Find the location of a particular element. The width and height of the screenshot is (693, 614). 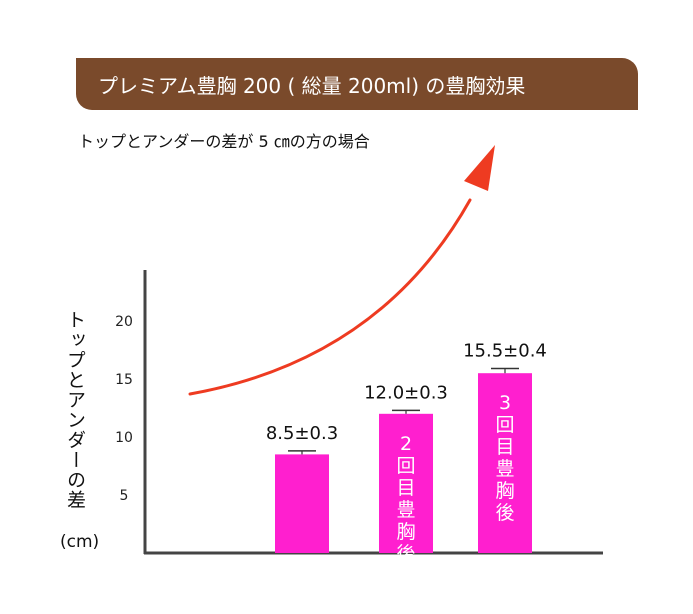

bar-text-2: 2 回目豊胸後 is located at coordinates (405, 499).